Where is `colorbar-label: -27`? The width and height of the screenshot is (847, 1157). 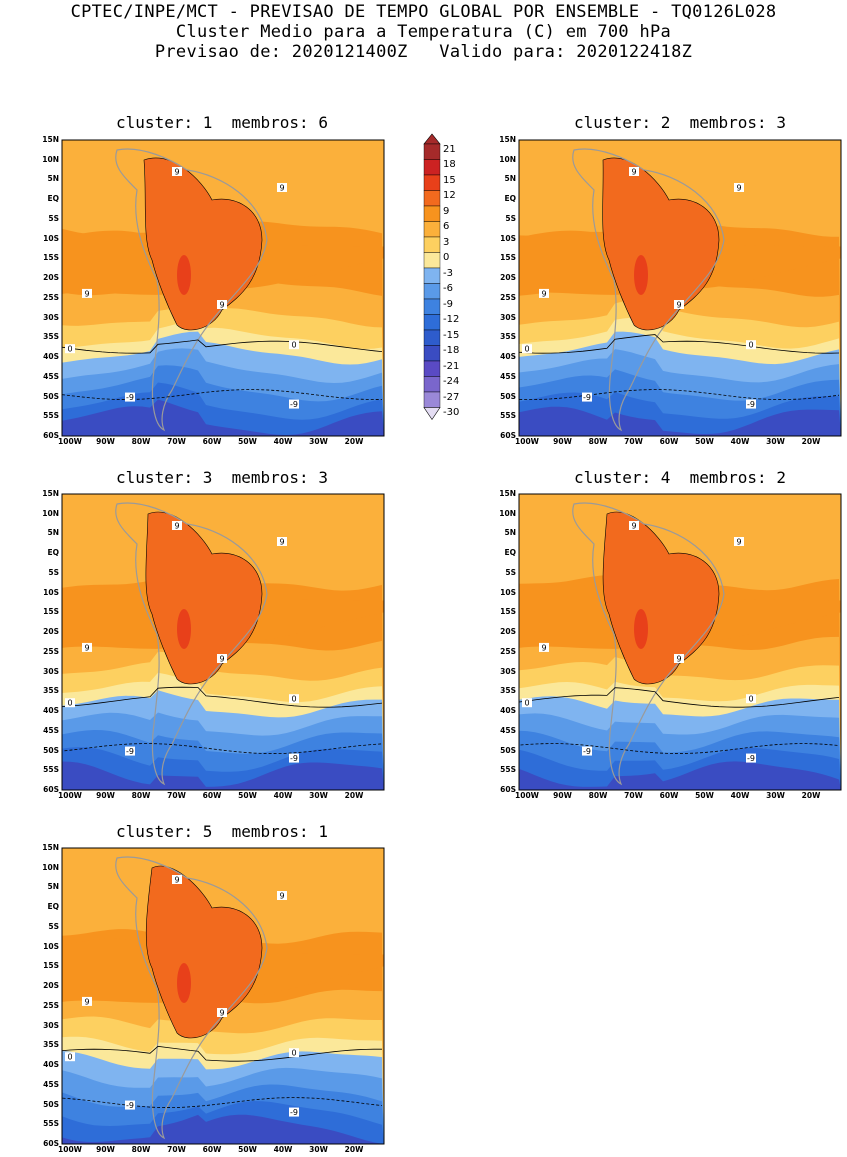
colorbar-label: -27 is located at coordinates (451, 397).